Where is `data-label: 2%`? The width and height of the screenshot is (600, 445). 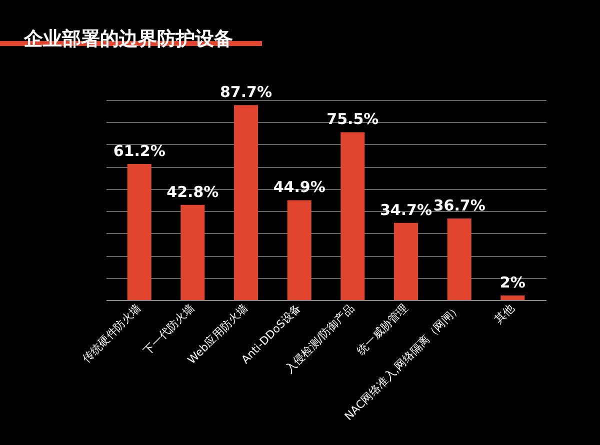
data-label: 2% is located at coordinates (513, 283).